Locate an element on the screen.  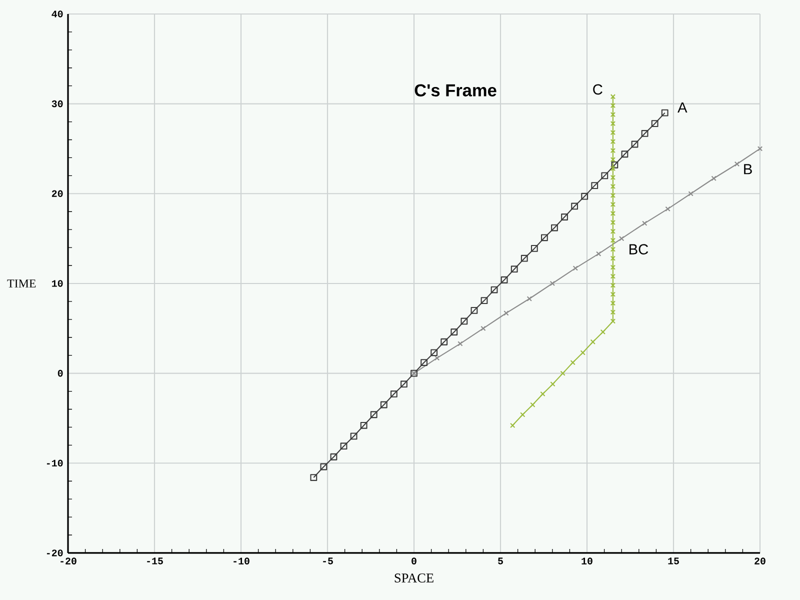
x-tick-label: 15 is located at coordinates (673, 561).